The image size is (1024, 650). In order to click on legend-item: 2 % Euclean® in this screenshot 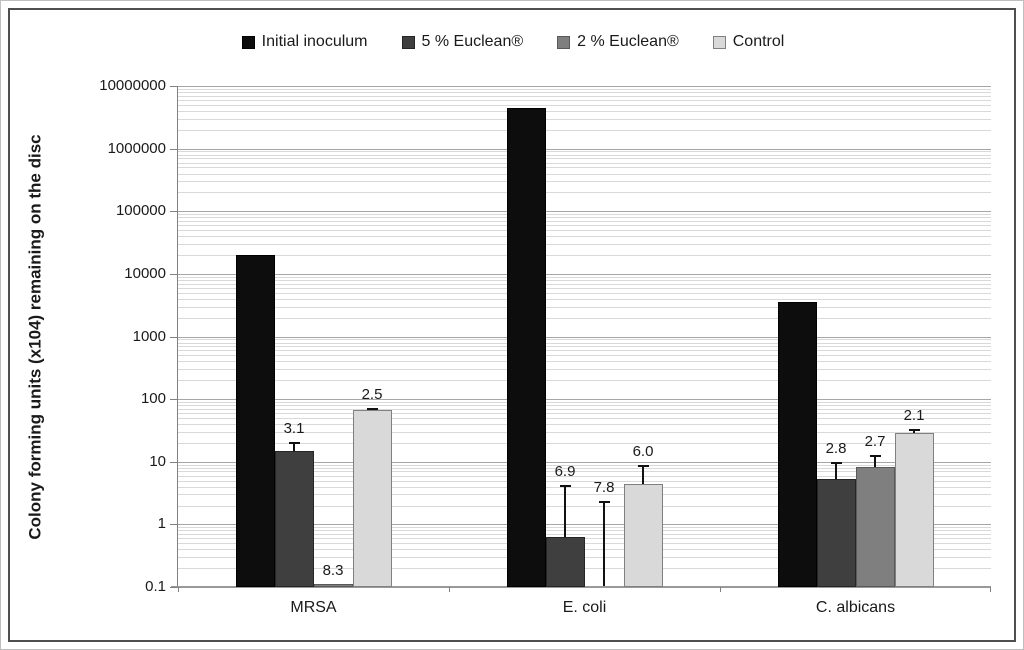, I will do `click(618, 42)`.